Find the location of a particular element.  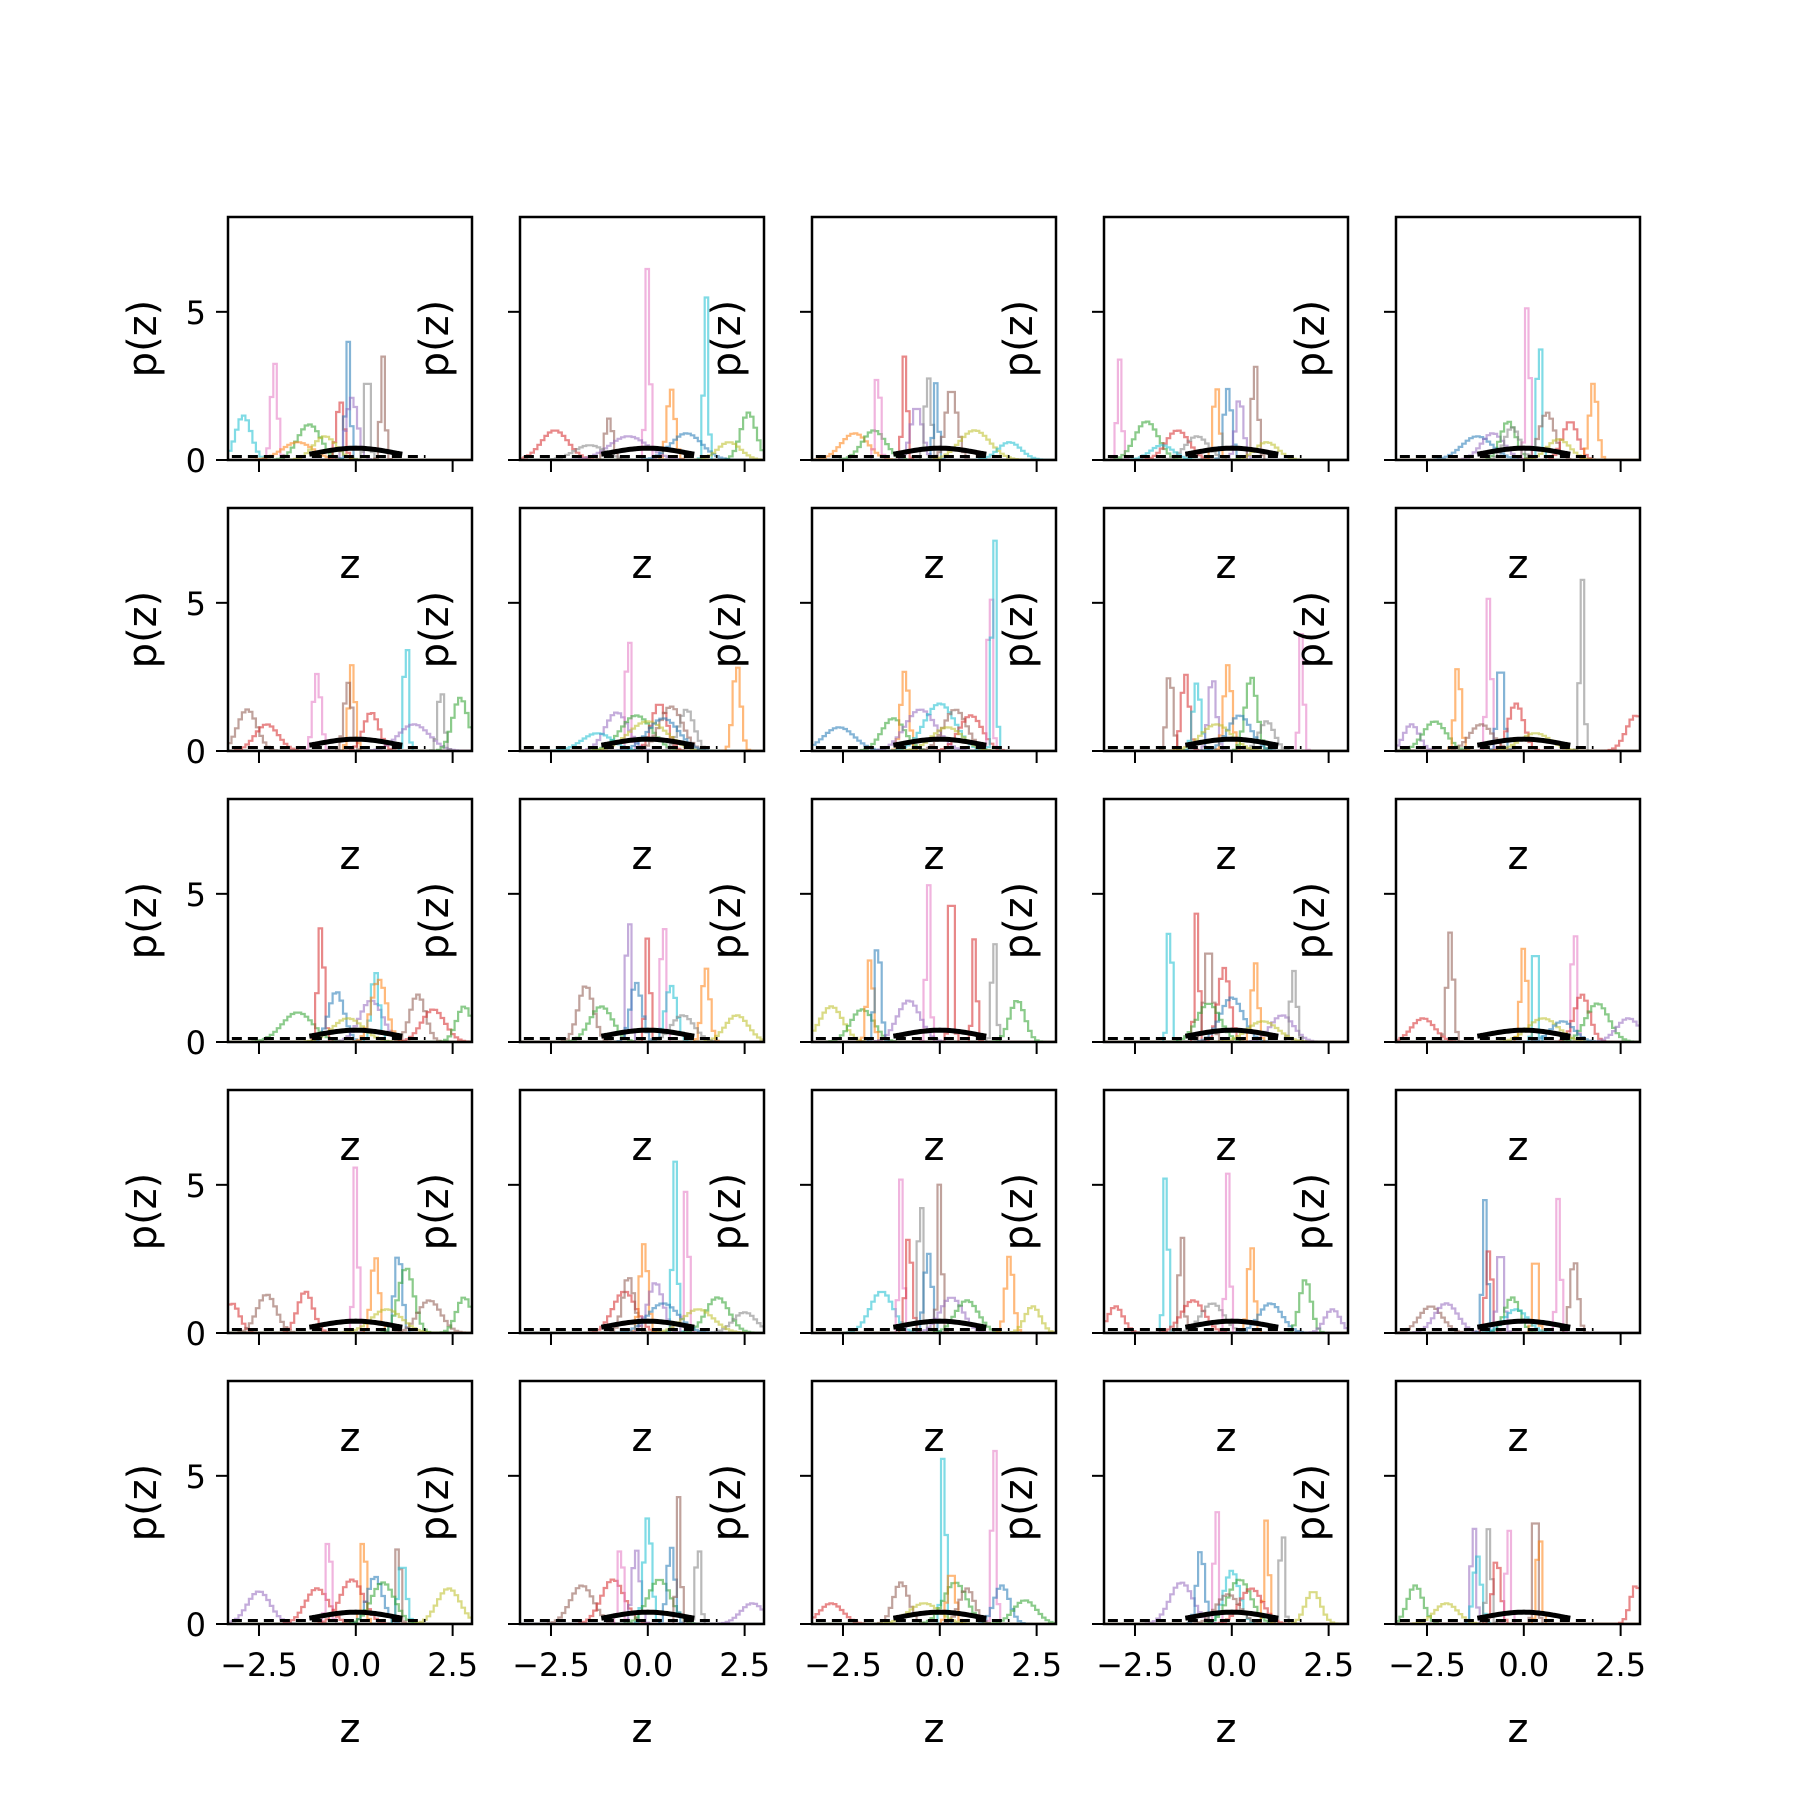

panel-r4-c2: z p(z) is located at coordinates (589, 1274).